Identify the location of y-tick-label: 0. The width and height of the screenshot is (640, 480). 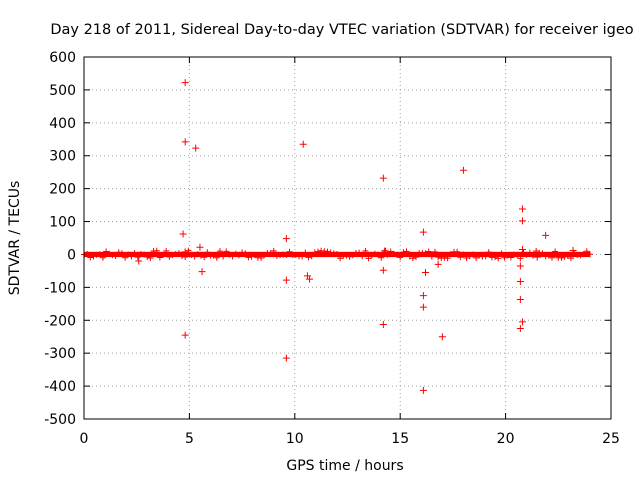
(71, 255).